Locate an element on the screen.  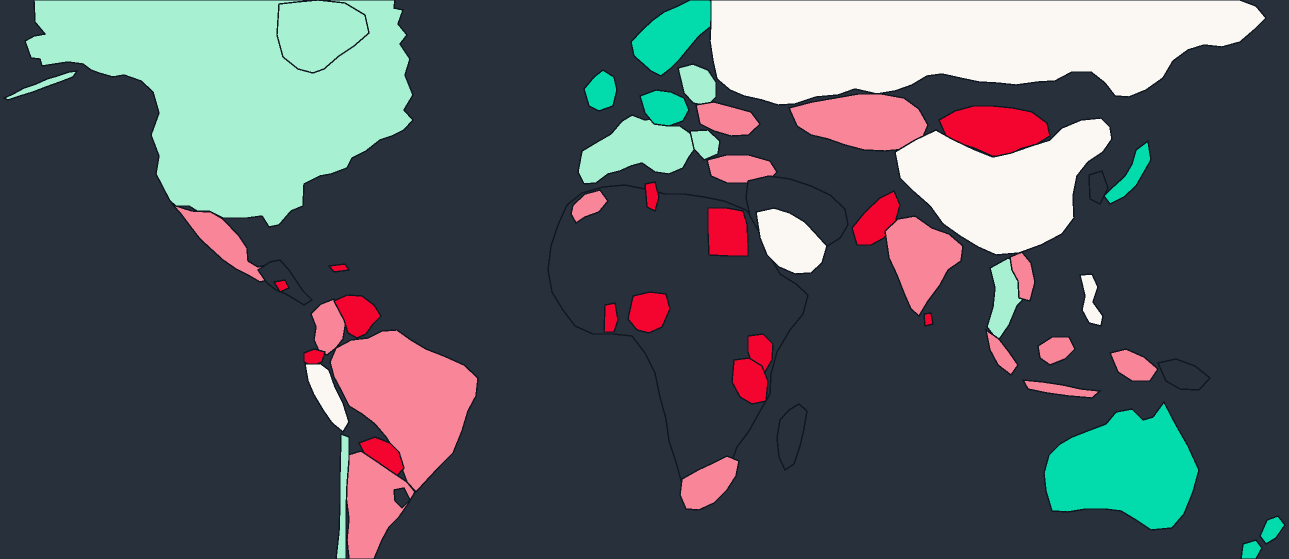
region-australia is located at coordinates (1121, 465).